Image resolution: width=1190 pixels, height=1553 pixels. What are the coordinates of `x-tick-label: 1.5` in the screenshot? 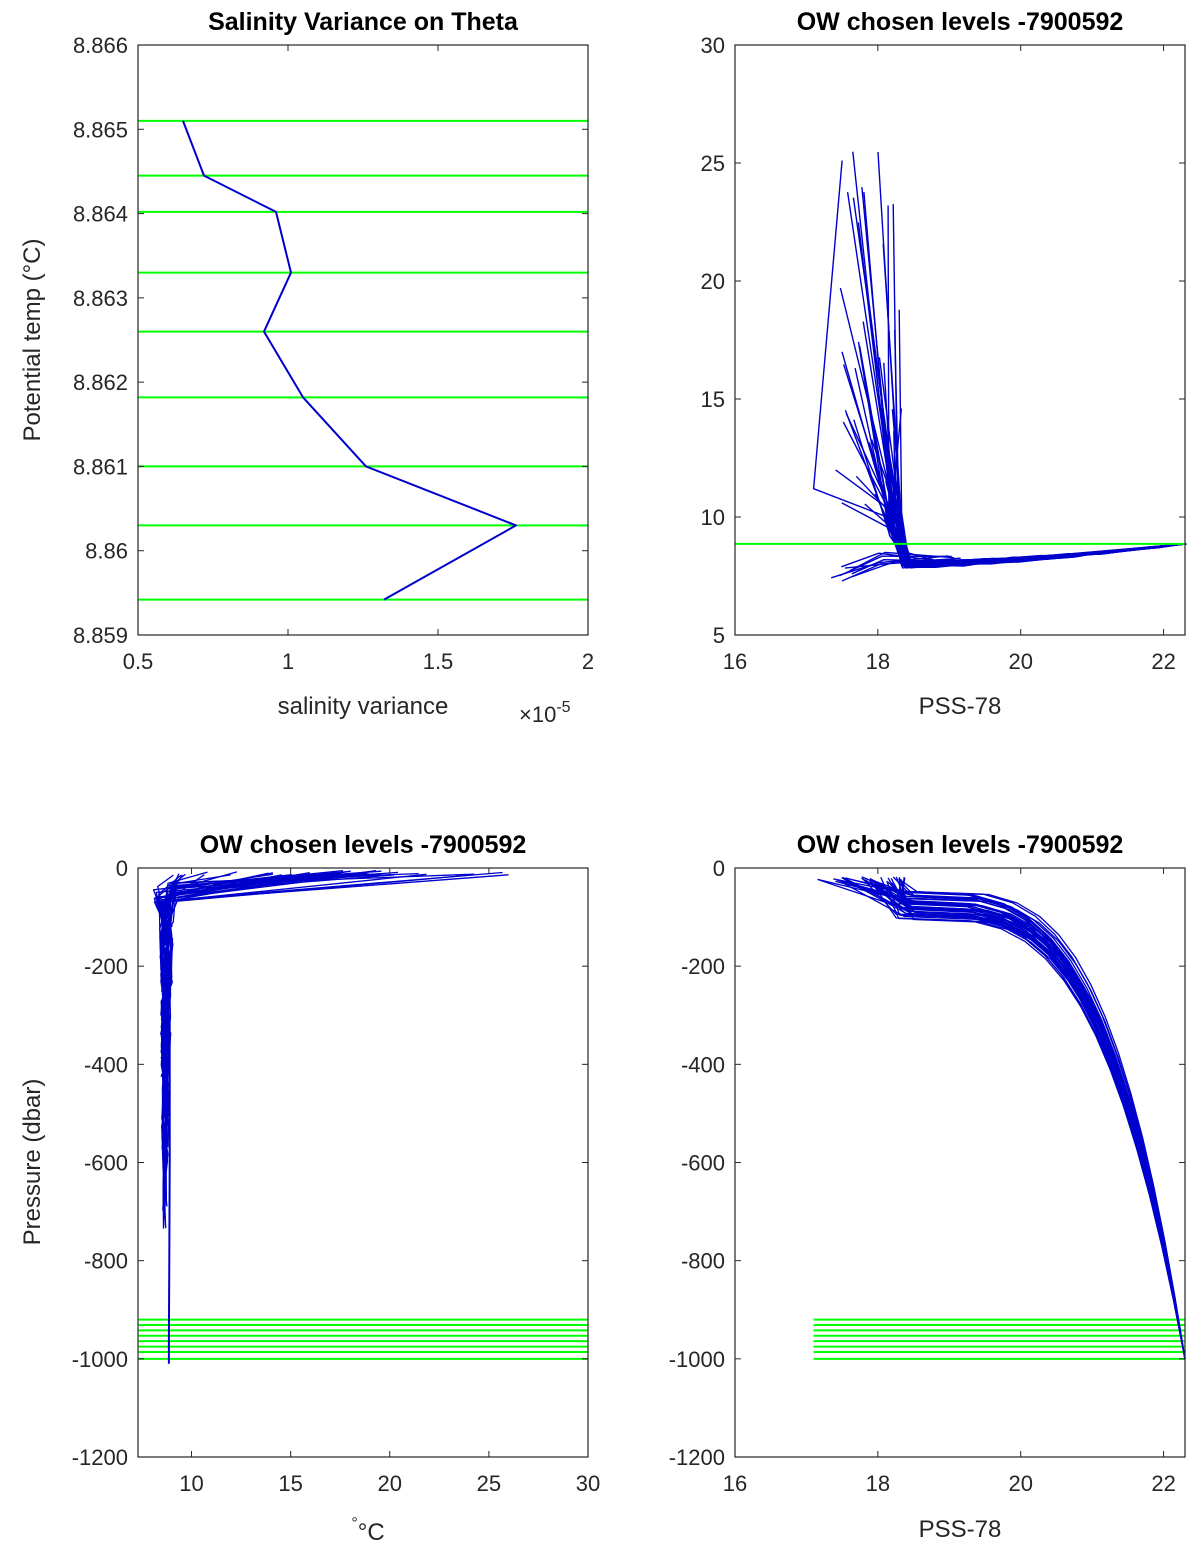 It's located at (438, 661).